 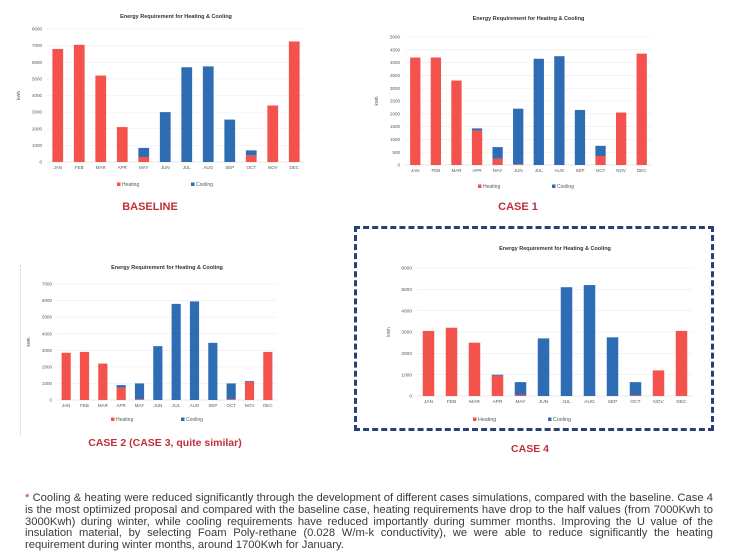 What do you see at coordinates (20, 350) in the screenshot?
I see `divider-line` at bounding box center [20, 350].